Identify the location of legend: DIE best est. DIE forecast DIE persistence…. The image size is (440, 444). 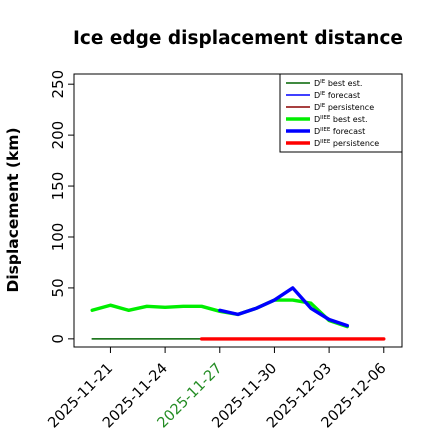
(341, 113).